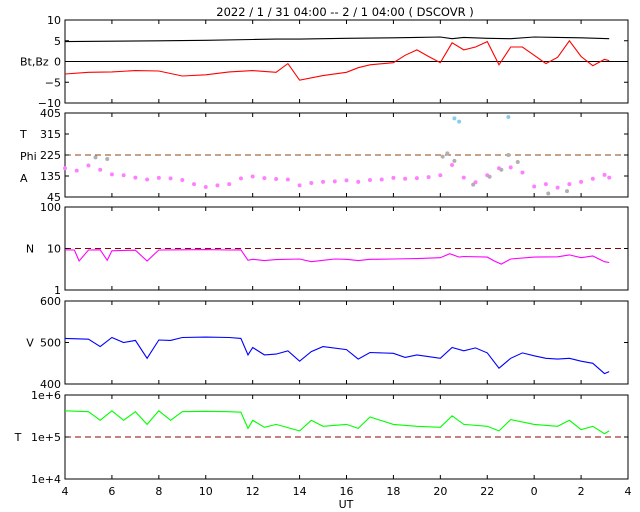 The width and height of the screenshot is (640, 512). I want to click on y-tick-label: 1, so click(57, 290).